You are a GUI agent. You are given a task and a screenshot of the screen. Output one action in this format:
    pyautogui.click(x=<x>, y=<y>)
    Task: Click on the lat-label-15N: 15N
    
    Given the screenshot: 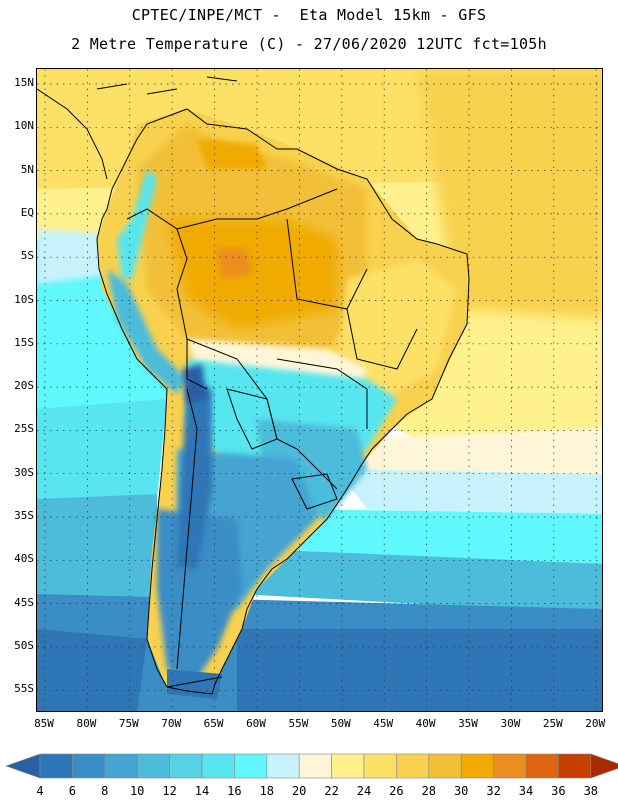 What is the action you would take?
    pyautogui.click(x=24, y=82)
    